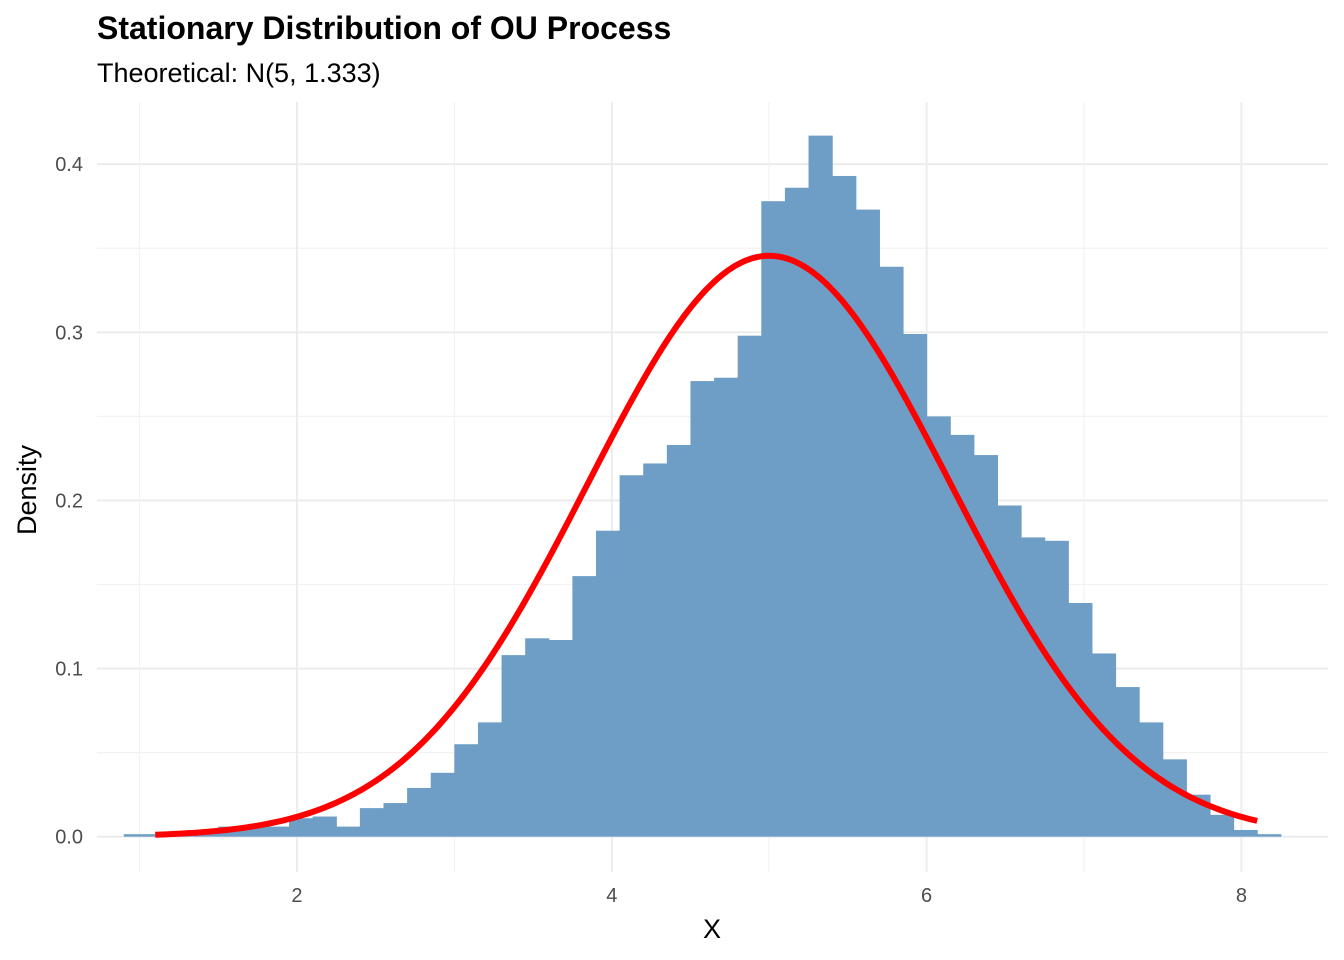 The image size is (1344, 960). I want to click on y-tick-label: 0.4, so click(69, 165).